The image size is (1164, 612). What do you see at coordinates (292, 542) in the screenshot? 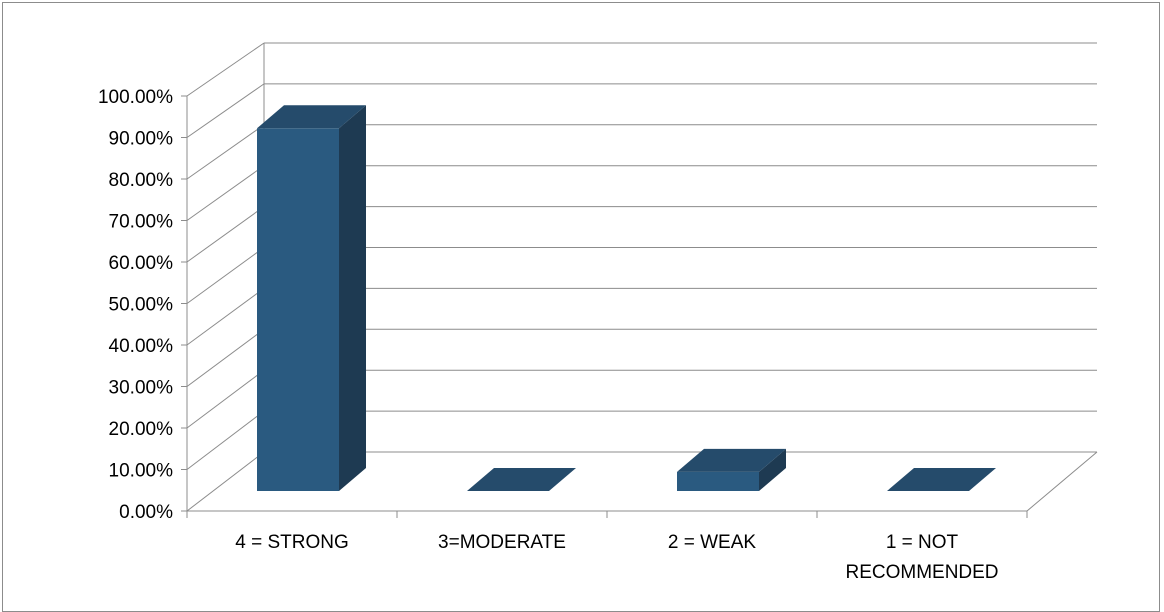
I see `x-category-label: 4 = STRONG` at bounding box center [292, 542].